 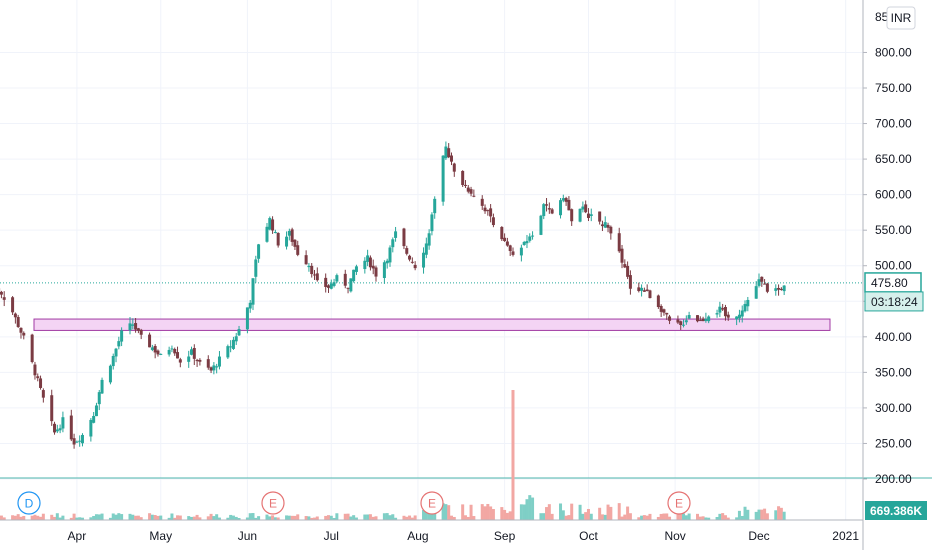 What do you see at coordinates (901, 18) in the screenshot?
I see `currency-badge: INR` at bounding box center [901, 18].